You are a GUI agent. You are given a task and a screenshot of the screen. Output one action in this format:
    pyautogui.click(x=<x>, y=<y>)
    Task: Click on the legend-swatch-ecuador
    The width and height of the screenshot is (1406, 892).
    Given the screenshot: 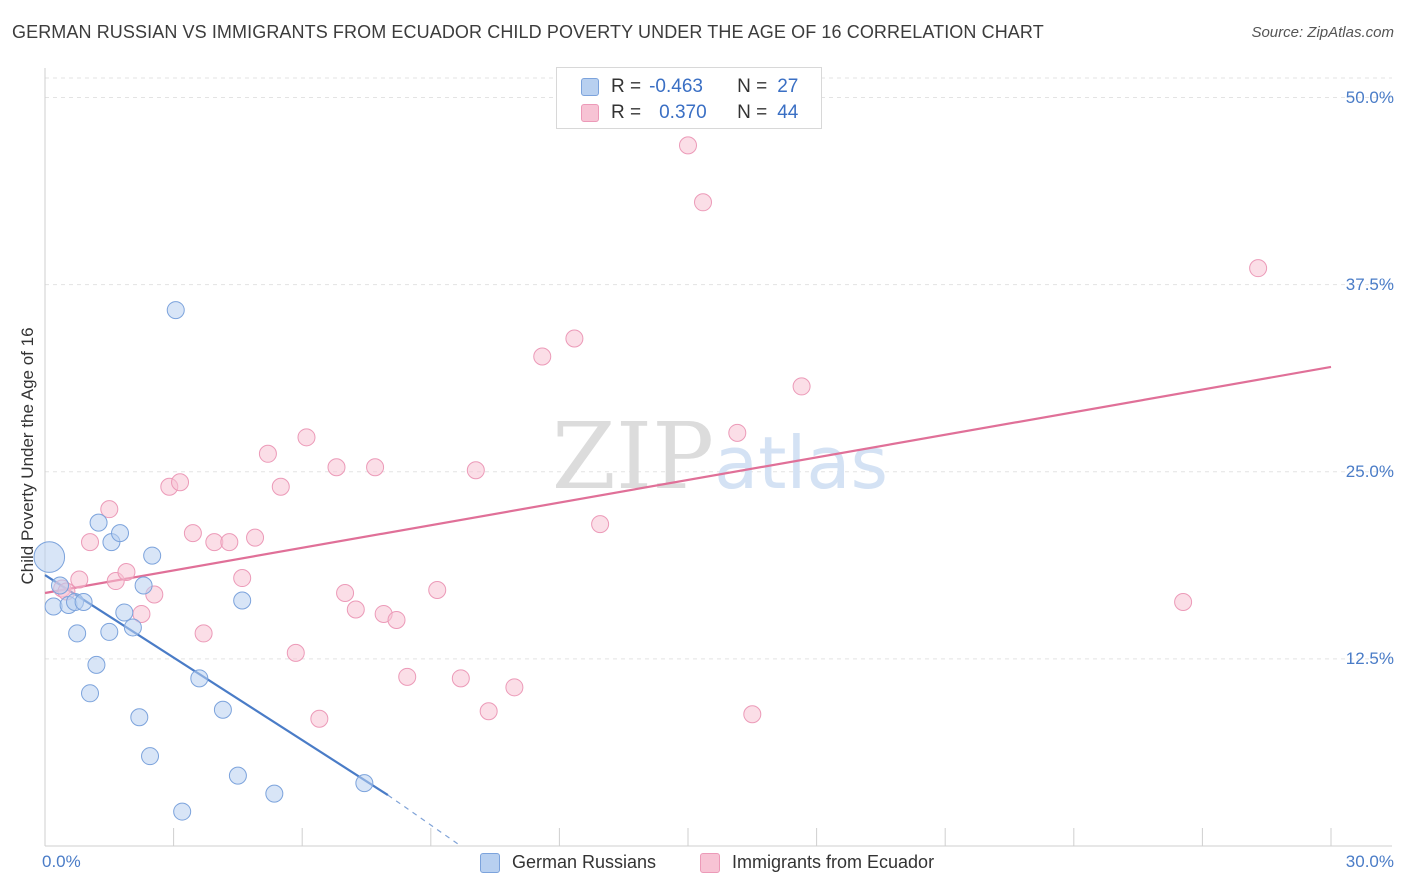 What is the action you would take?
    pyautogui.click(x=710, y=862)
    